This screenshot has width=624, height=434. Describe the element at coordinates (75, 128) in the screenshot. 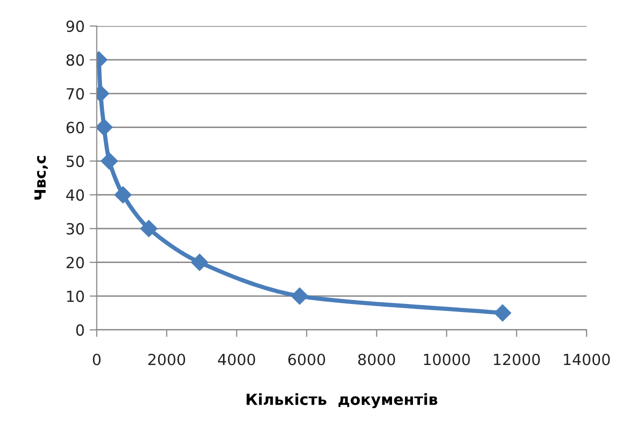

I see `y-tick-label: 60` at that location.